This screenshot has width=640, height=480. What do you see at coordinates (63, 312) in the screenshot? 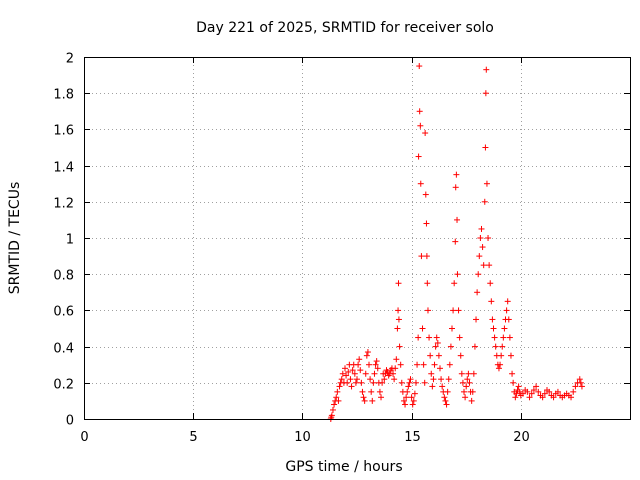
I see `y-tick-label: 0.6` at bounding box center [63, 312].